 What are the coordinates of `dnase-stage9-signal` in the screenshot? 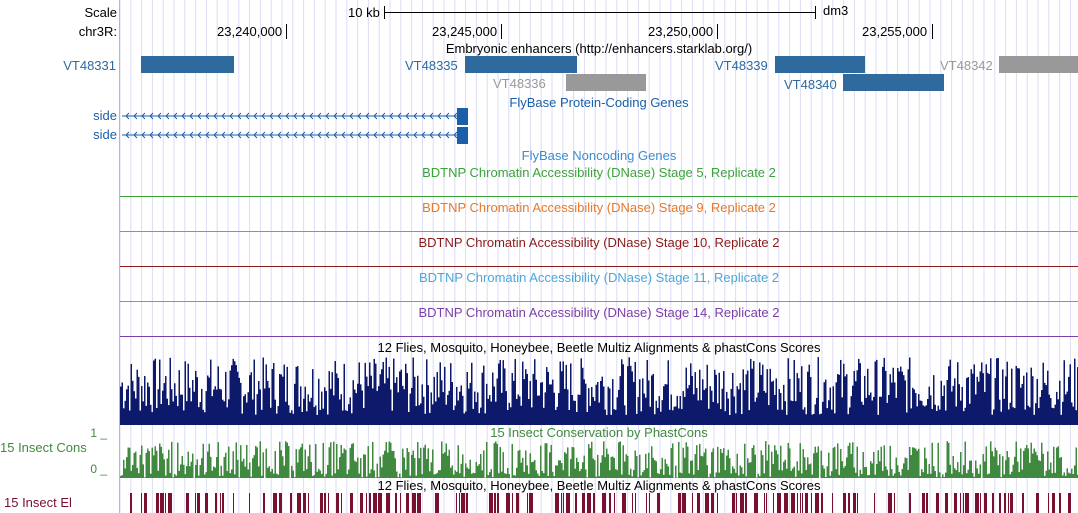 It's located at (599, 231).